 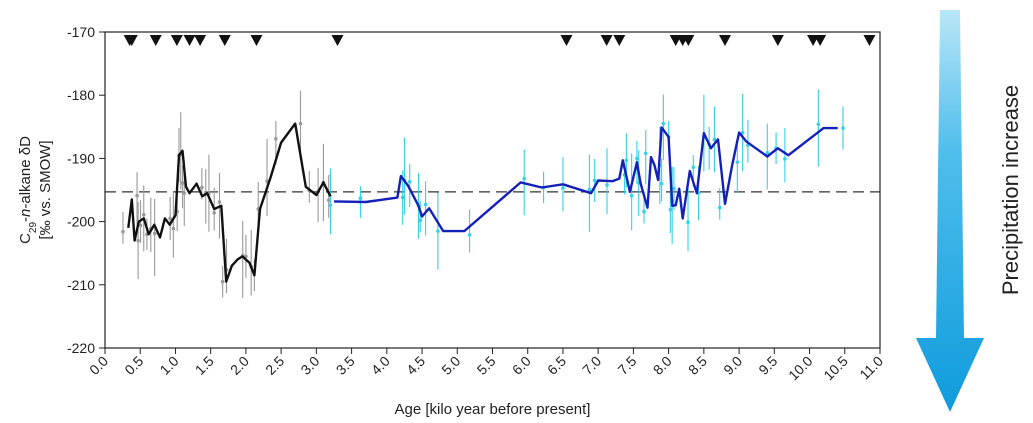 I want to click on x-tick-label: 3.0, so click(x=309, y=365).